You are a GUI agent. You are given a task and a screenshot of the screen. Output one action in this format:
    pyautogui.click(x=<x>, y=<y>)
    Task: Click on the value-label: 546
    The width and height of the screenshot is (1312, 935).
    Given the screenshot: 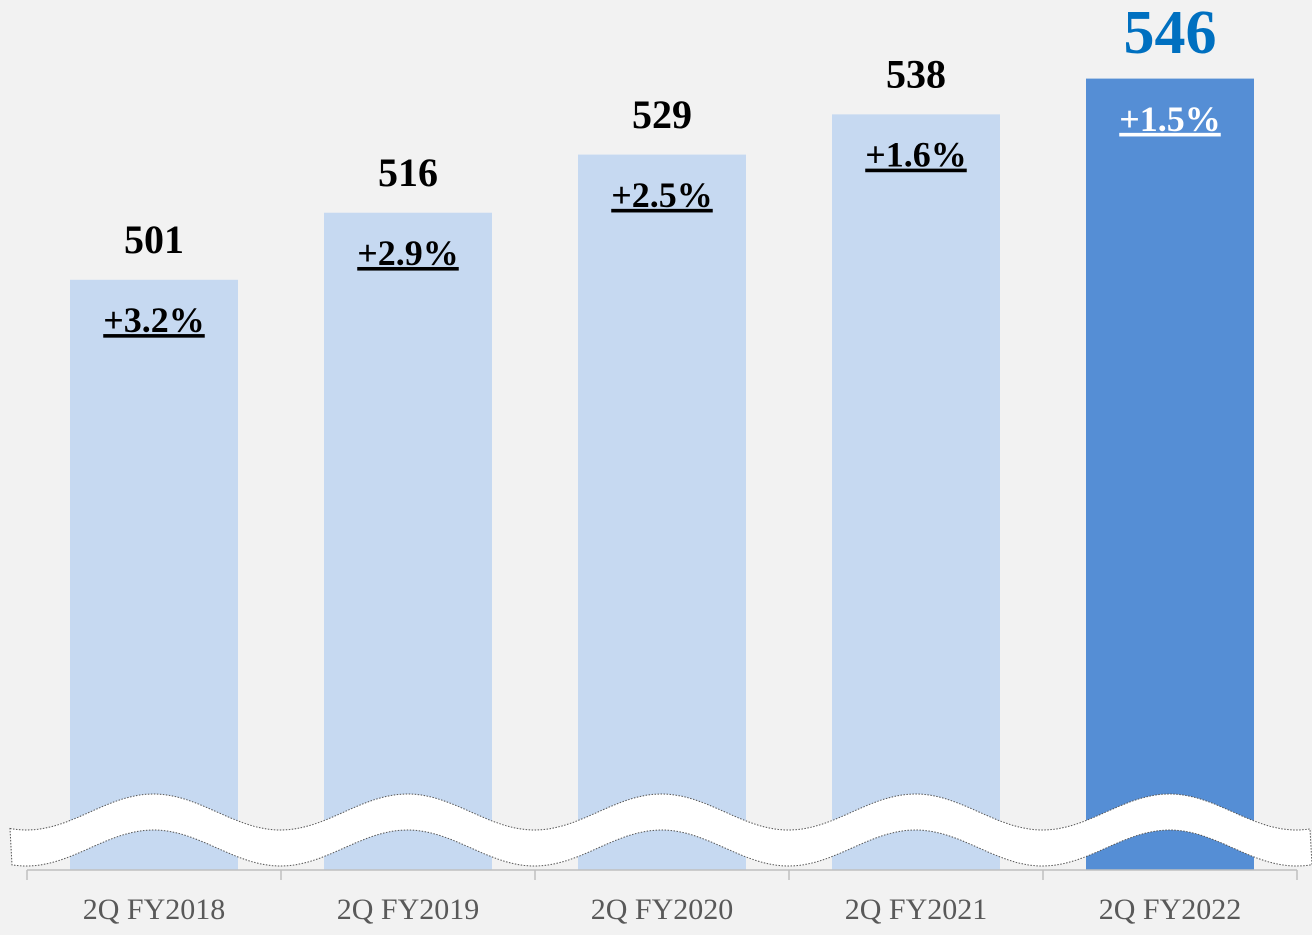 What is the action you would take?
    pyautogui.click(x=1170, y=33)
    